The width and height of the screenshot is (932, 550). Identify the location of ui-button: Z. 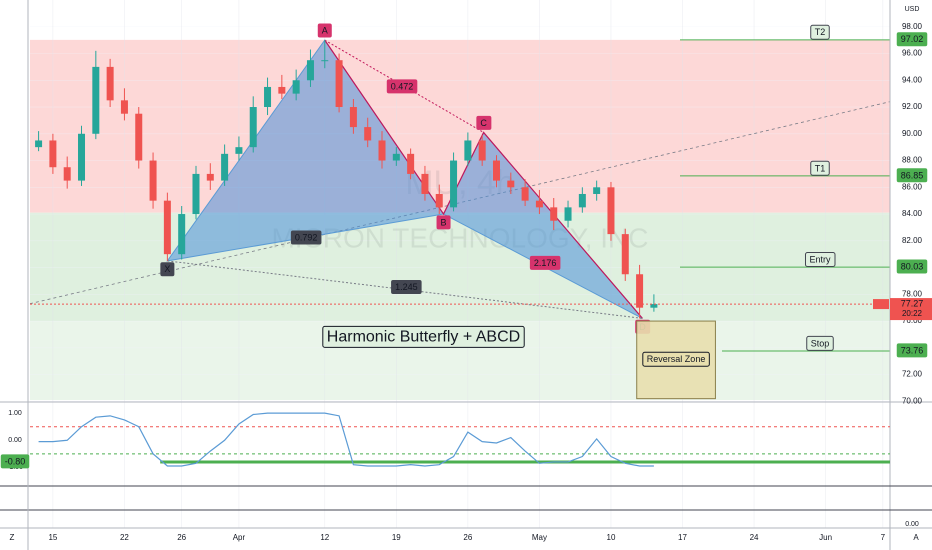
(12, 537).